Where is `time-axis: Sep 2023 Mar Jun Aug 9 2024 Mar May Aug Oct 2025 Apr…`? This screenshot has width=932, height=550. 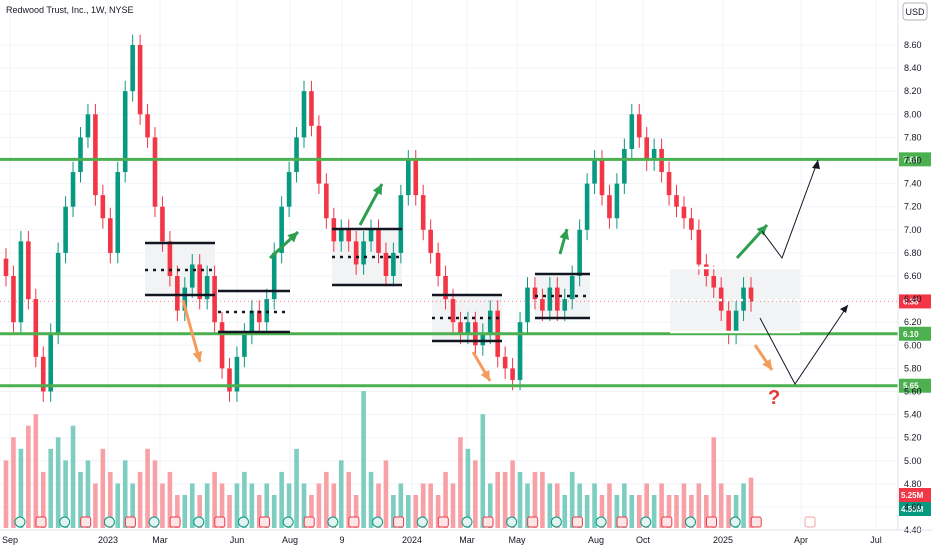 time-axis: Sep 2023 Mar Jun Aug 9 2024 Mar May Aug Oct 2025 Apr… is located at coordinates (466, 537).